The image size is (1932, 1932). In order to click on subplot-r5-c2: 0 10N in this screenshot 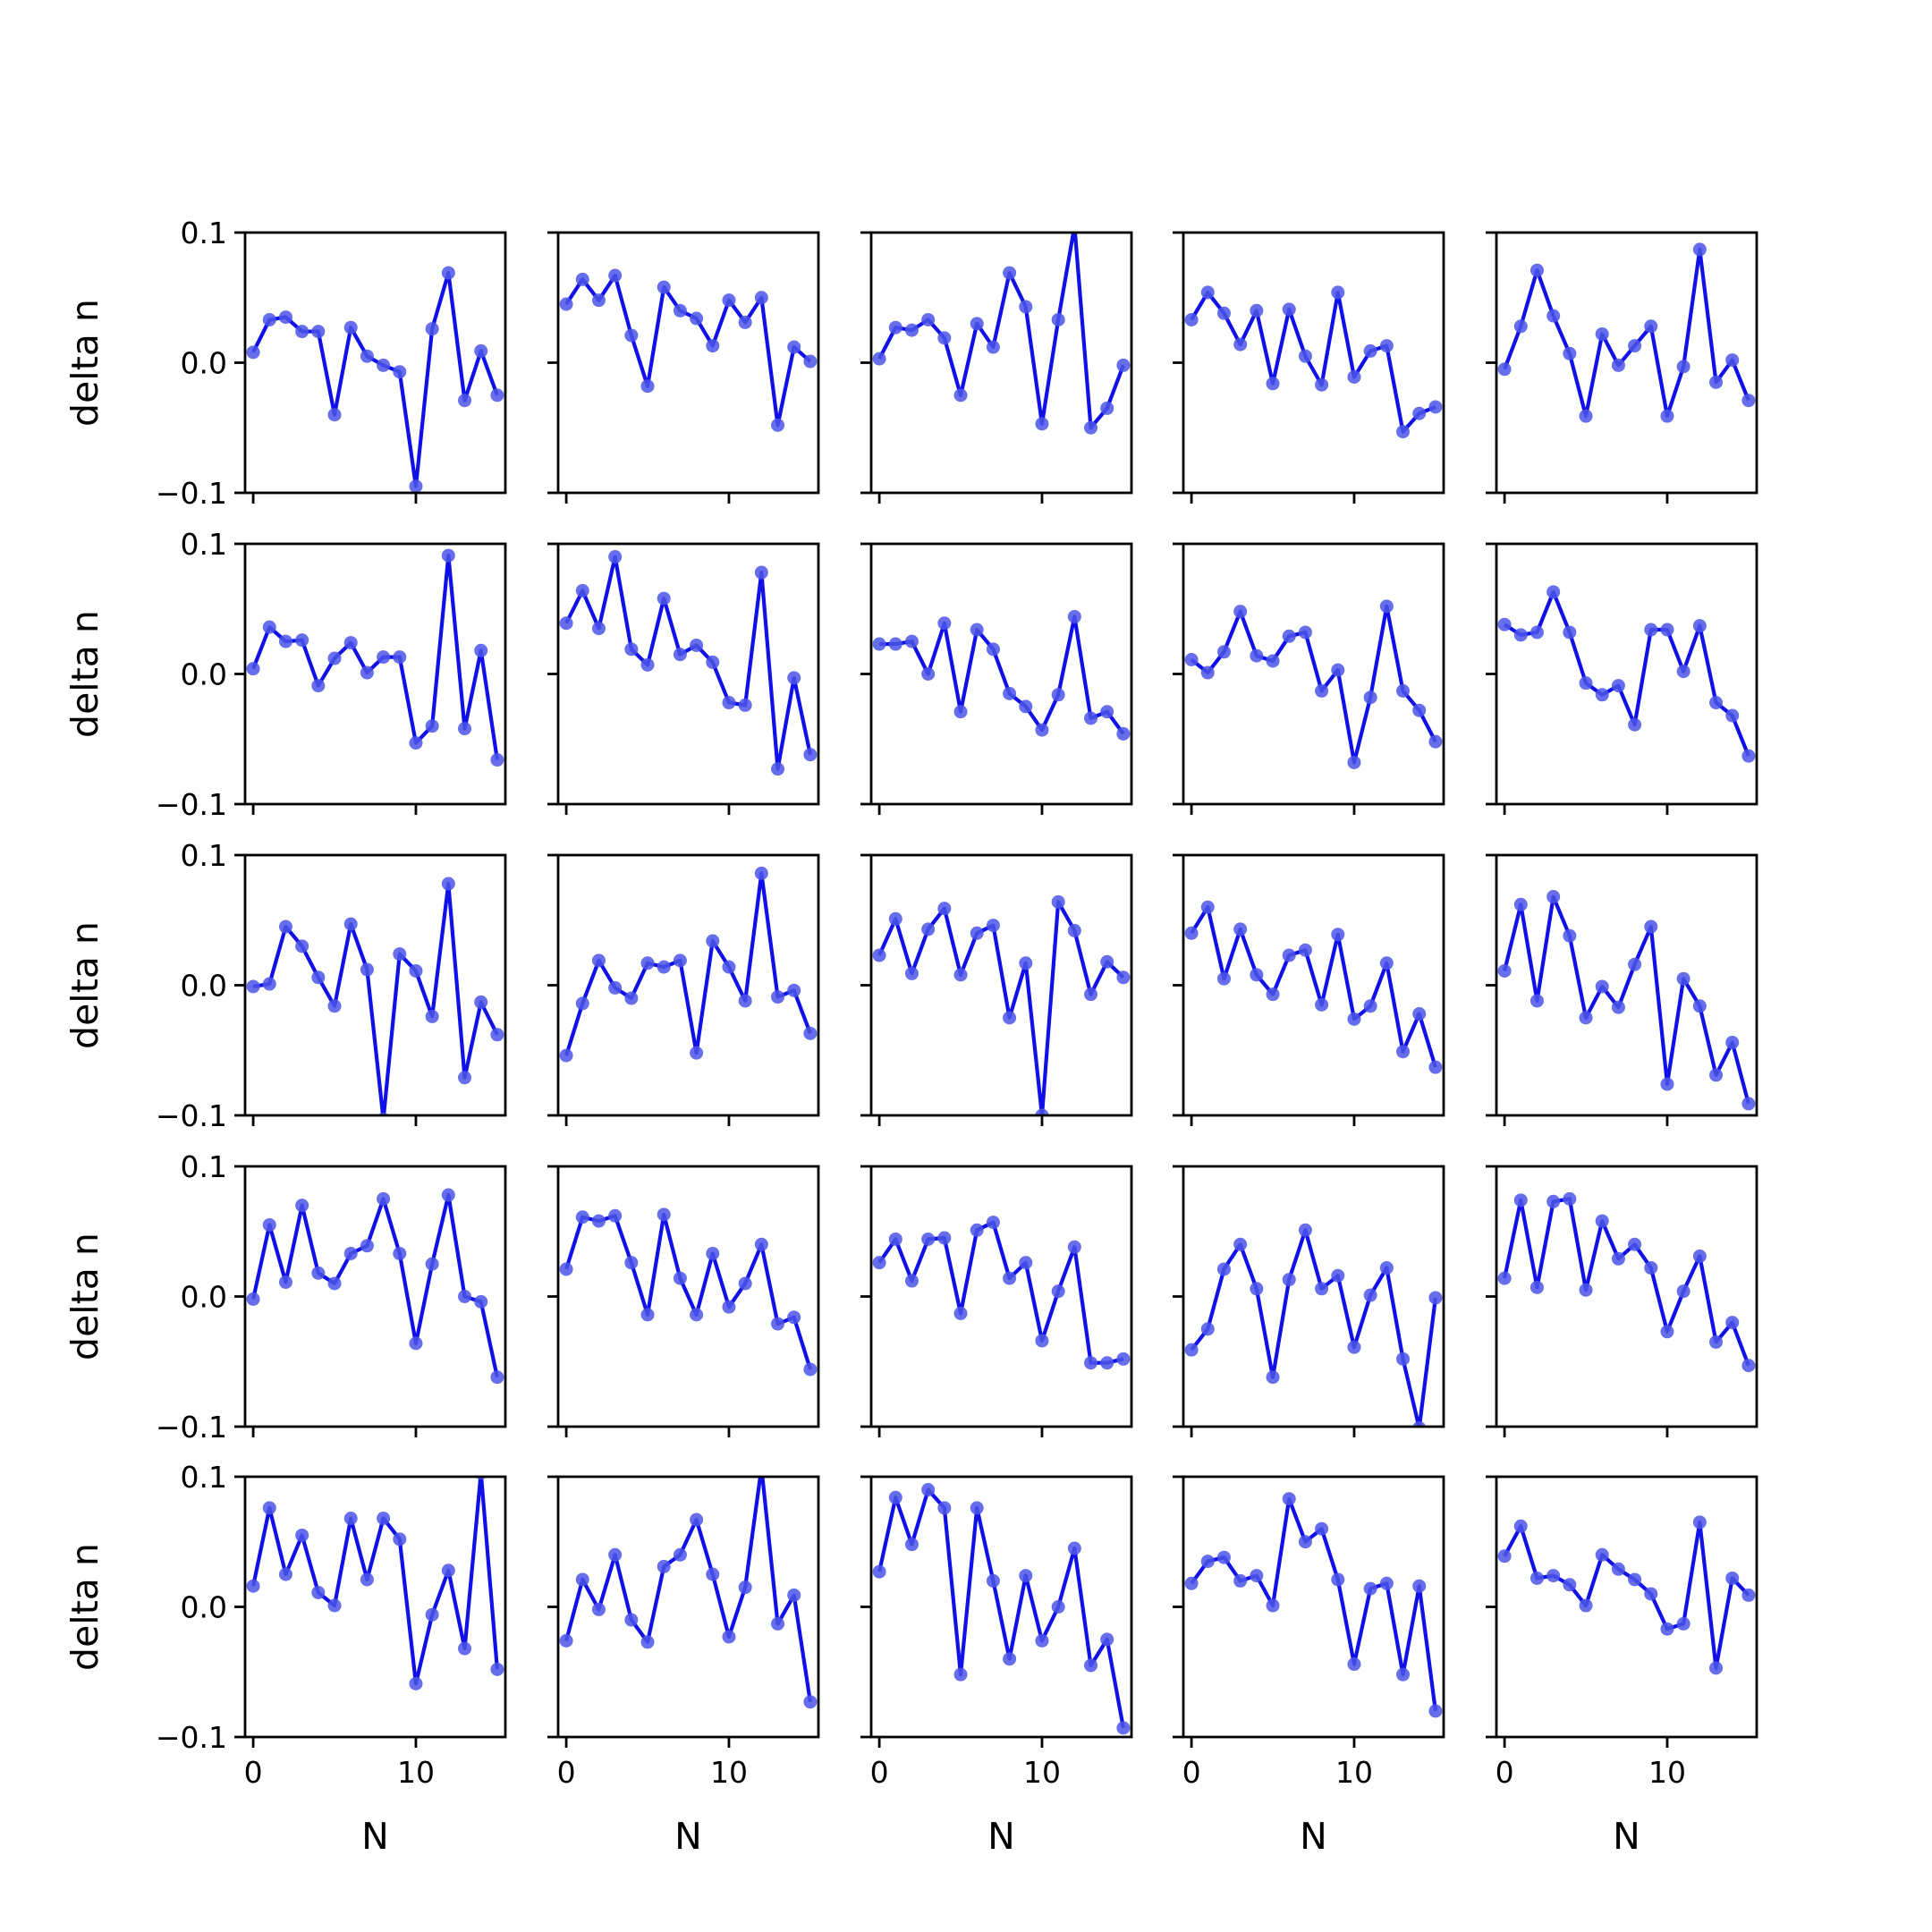, I will do `click(683, 1666)`.